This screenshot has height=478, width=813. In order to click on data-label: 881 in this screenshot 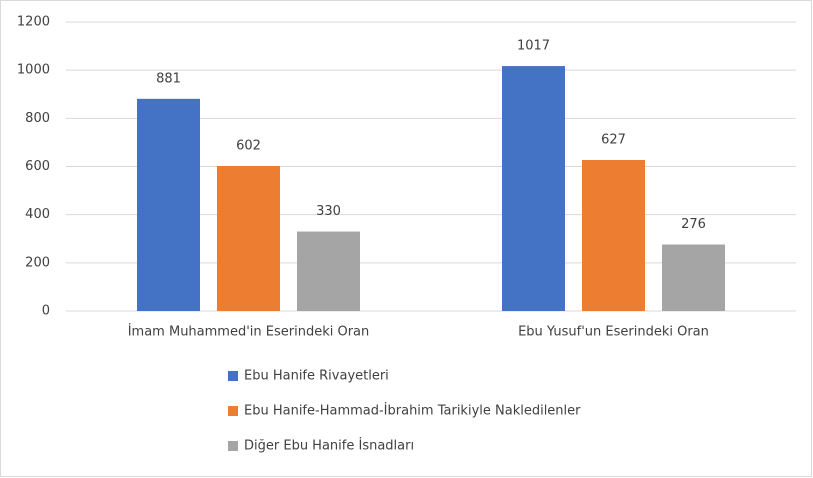, I will do `click(168, 78)`.